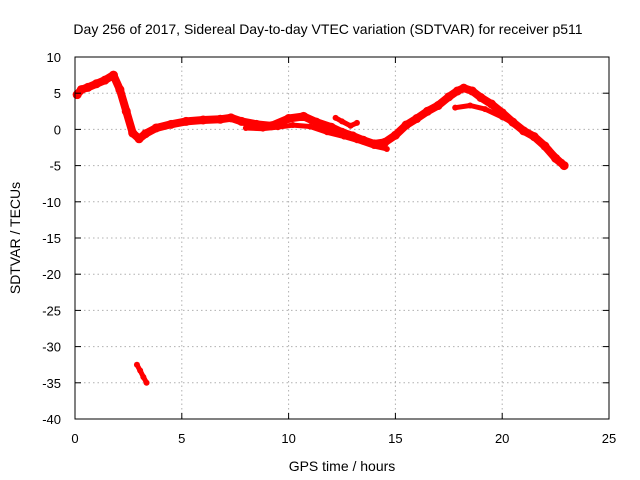 This screenshot has width=640, height=480. I want to click on x-axis-title: GPS time / hours, so click(342, 466).